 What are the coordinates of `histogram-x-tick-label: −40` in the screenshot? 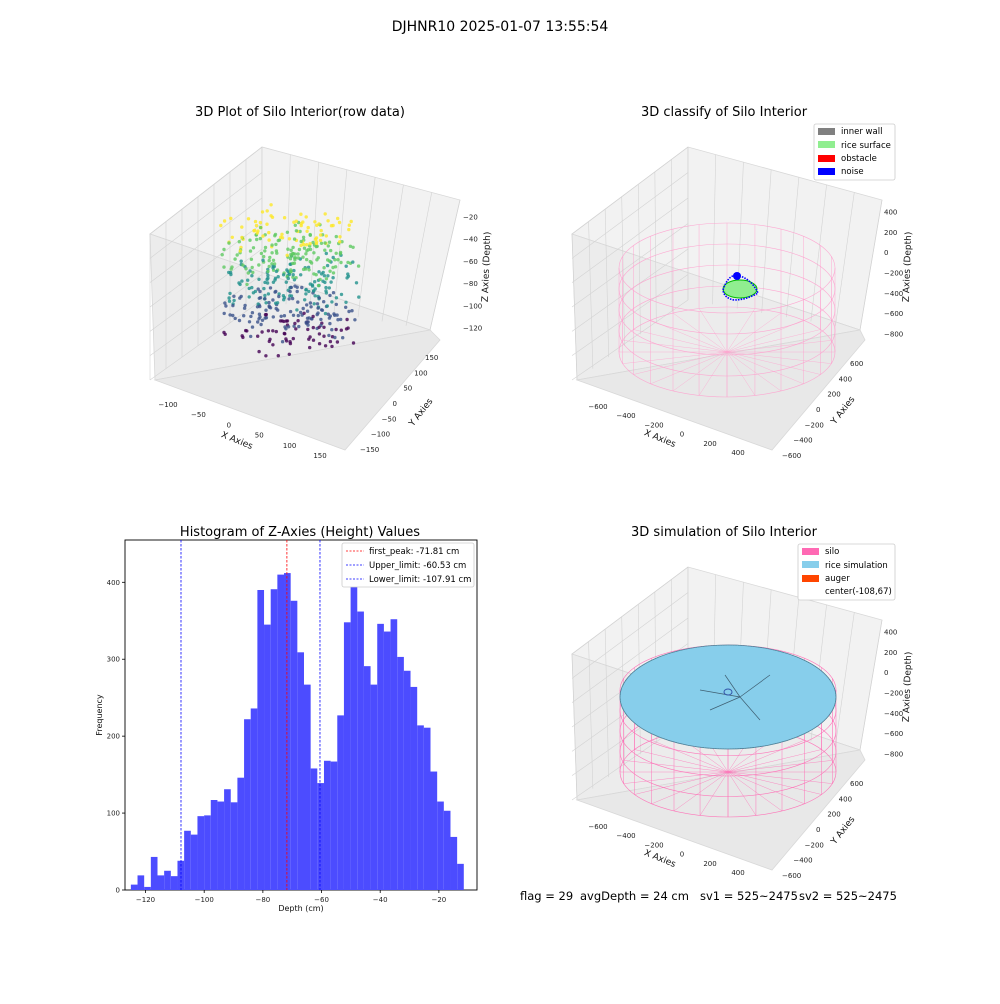 It's located at (380, 900).